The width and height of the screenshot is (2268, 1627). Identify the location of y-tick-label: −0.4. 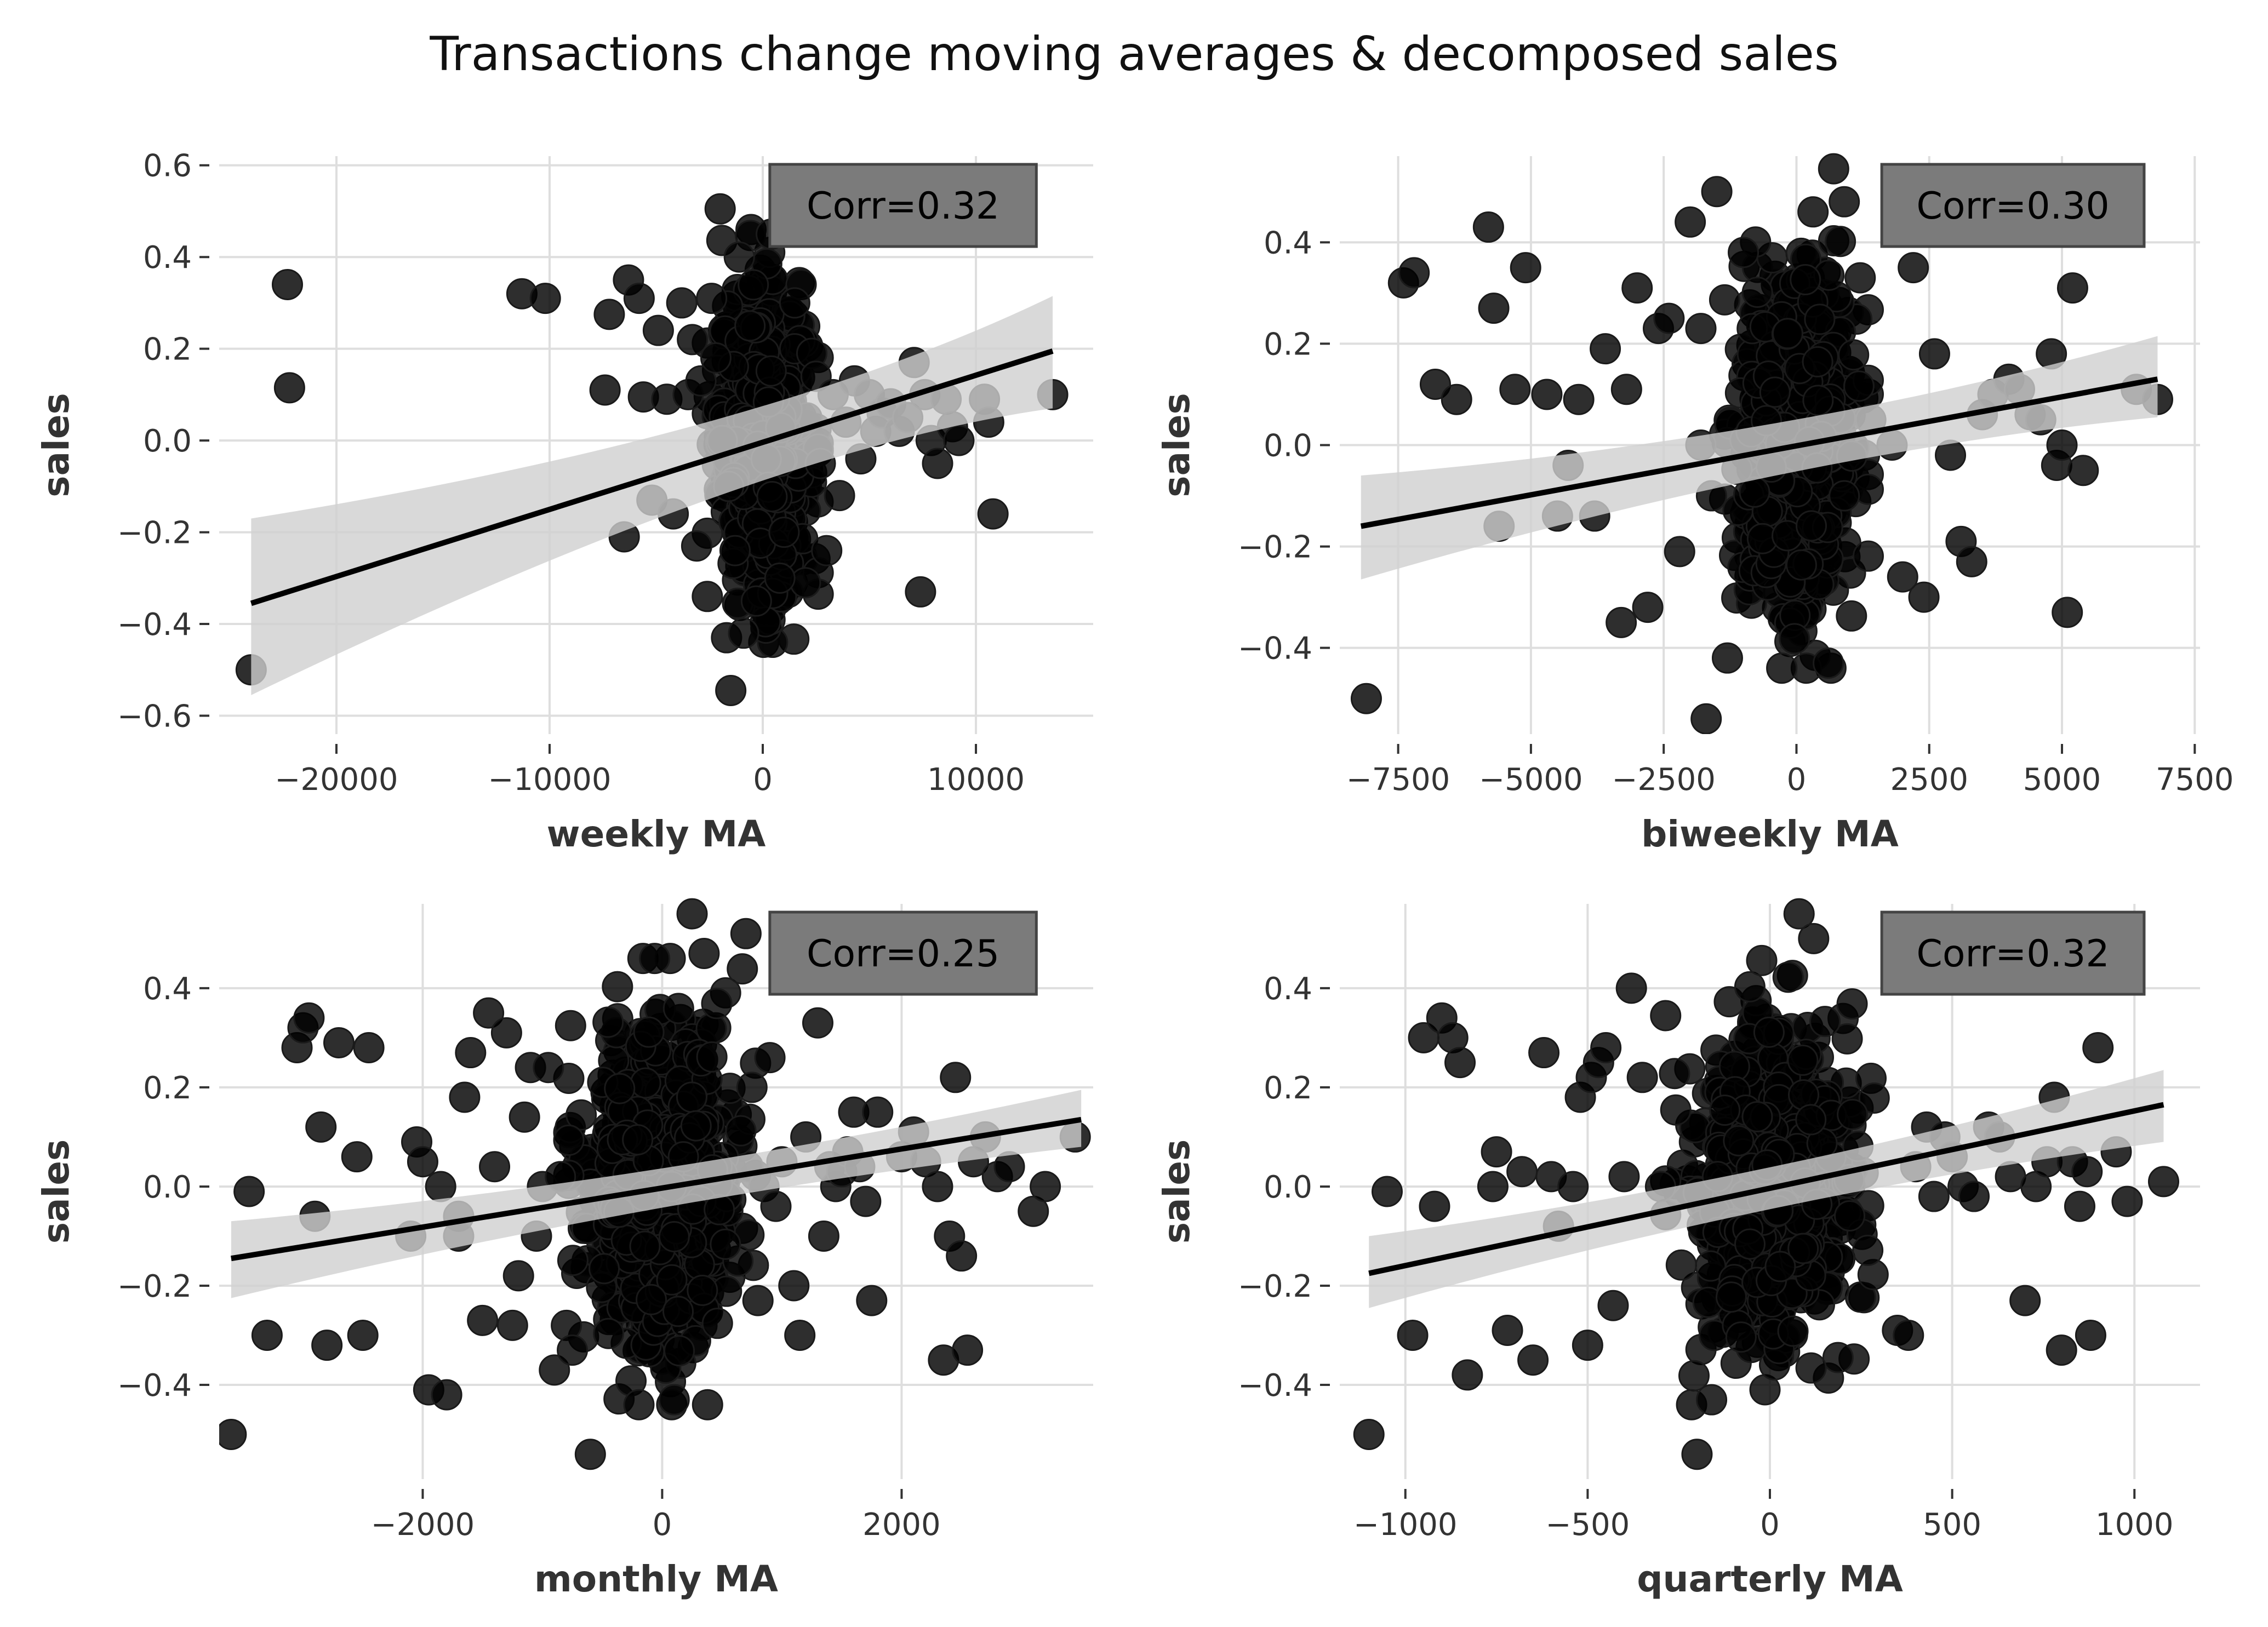
(154, 625).